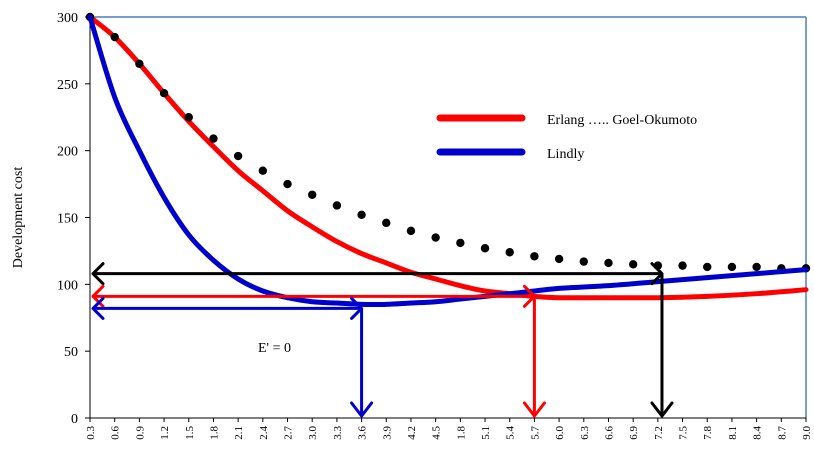 This screenshot has width=814, height=466. Describe the element at coordinates (387, 433) in the screenshot. I see `x-tick-label: 3.9` at that location.